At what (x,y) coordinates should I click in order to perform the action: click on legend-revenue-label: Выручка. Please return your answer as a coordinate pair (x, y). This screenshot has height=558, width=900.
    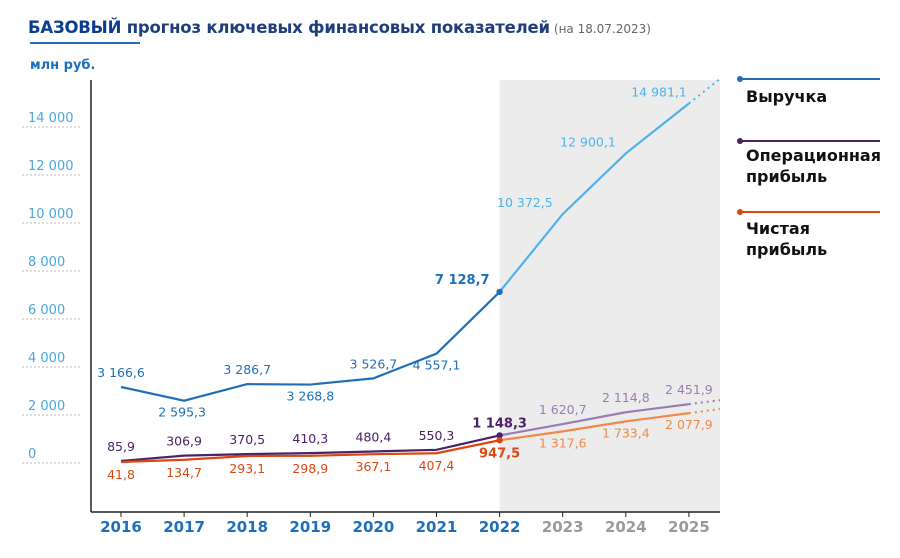
    Looking at the image, I should click on (787, 96).